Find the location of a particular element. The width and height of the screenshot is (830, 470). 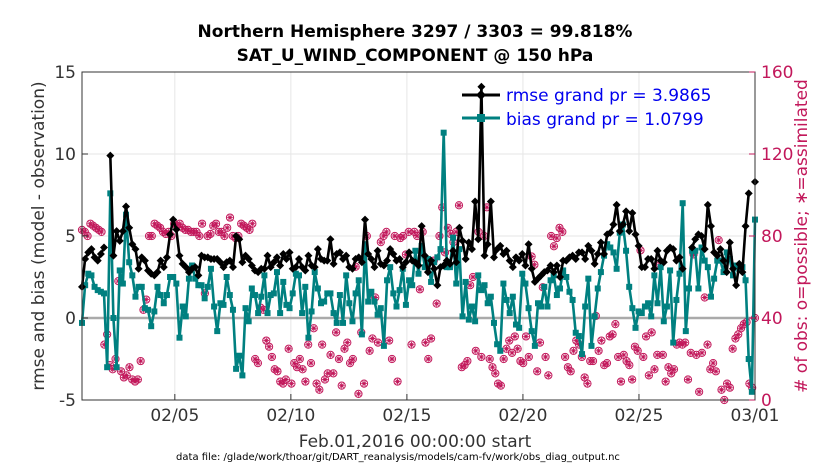

legend-bias-marker is located at coordinates (481, 118).